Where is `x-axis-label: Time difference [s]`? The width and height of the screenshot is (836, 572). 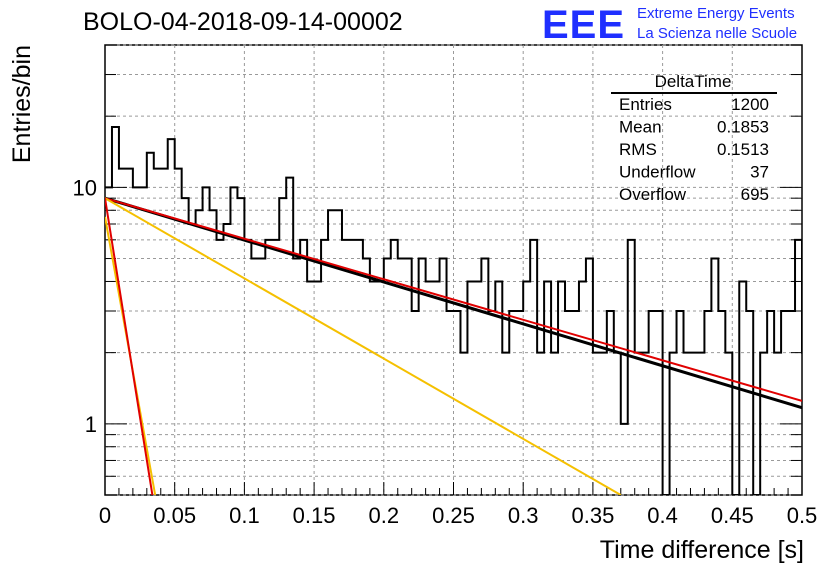
x-axis-label: Time difference [s] is located at coordinates (702, 550).